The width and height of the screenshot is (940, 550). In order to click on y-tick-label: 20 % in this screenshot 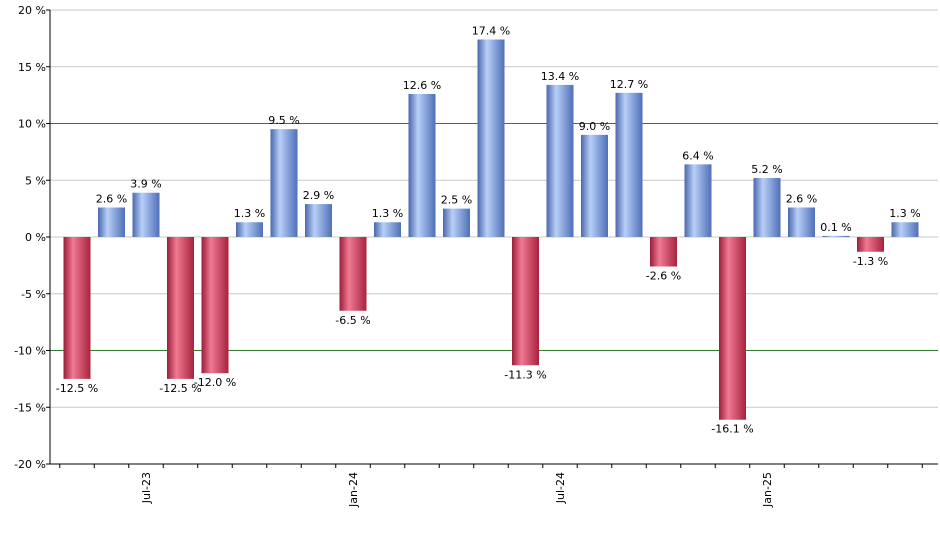, I will do `click(32, 10)`.